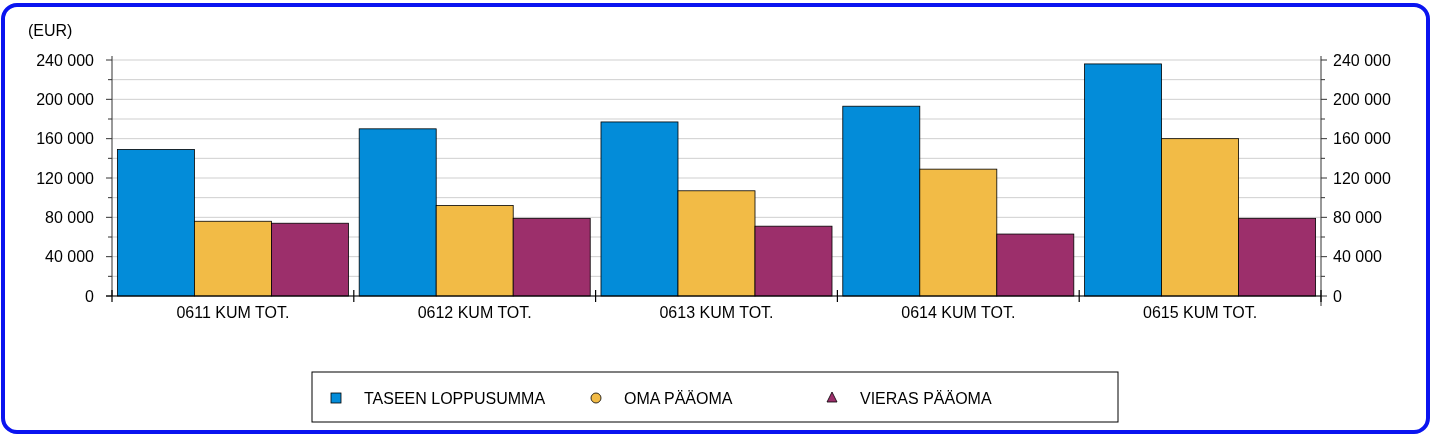  I want to click on y2-tick-label: 80 000, so click(1358, 217).